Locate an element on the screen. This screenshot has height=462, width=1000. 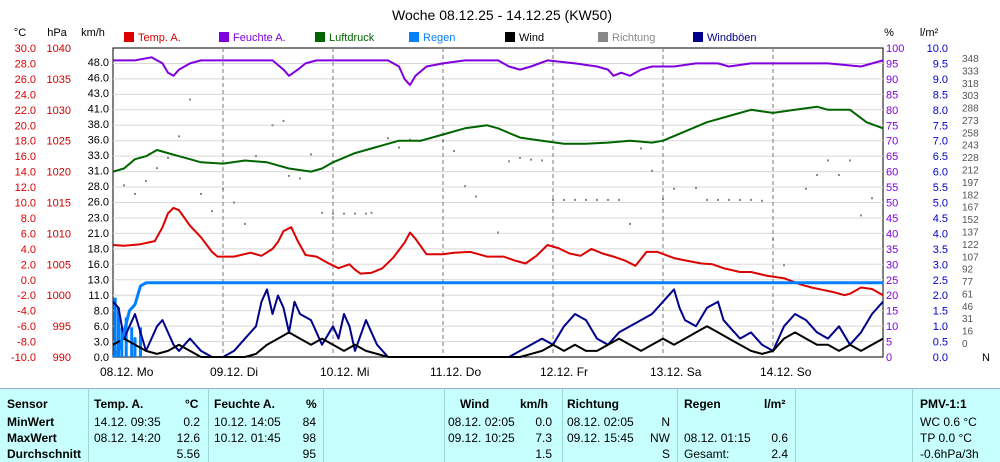
wind-line is located at coordinates (498, 341).